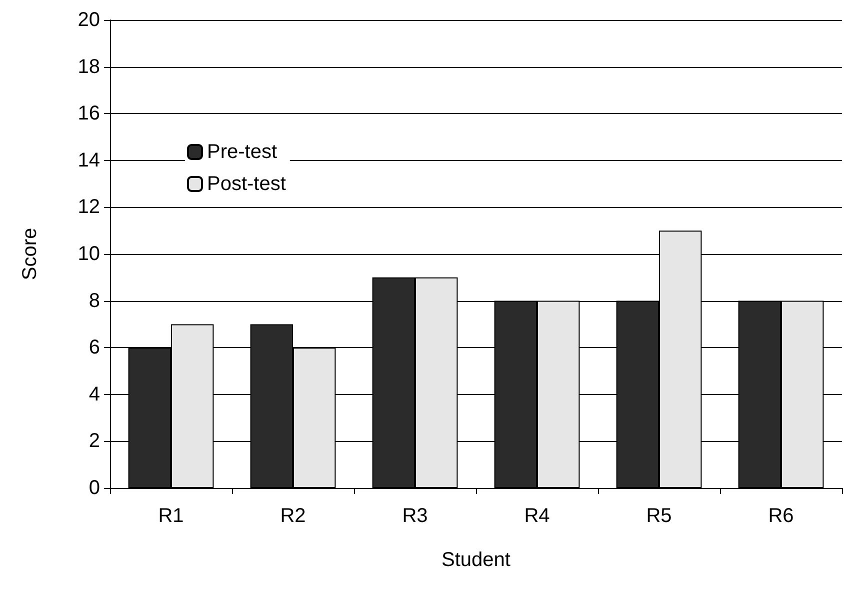  I want to click on y-tick-label: 2, so click(94, 441).